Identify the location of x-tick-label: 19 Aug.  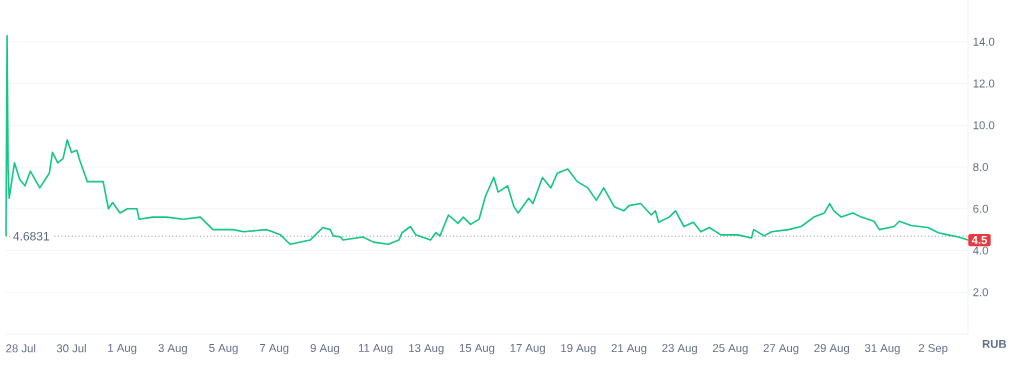
(578, 349).